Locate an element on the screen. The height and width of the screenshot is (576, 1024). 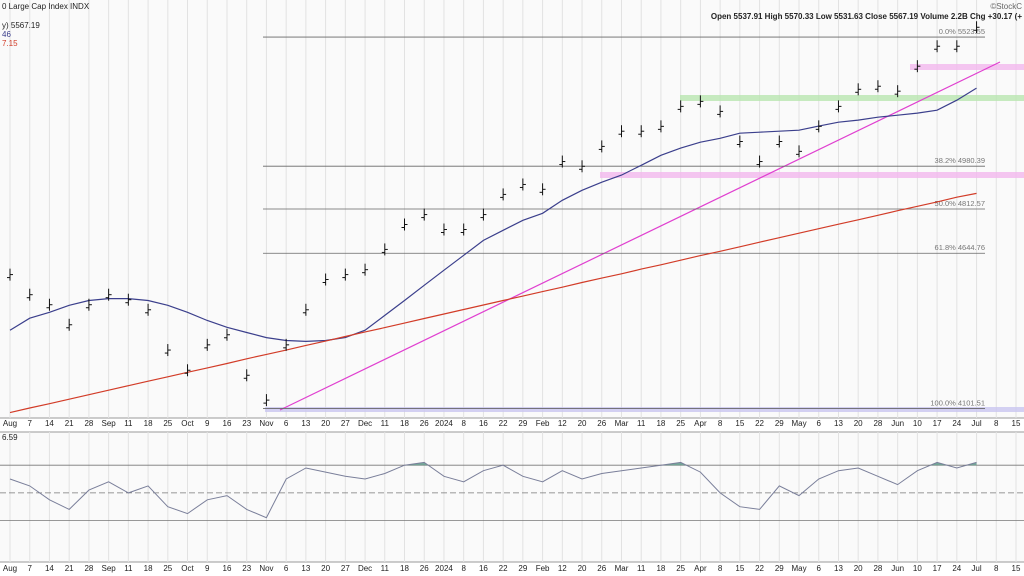
fib-label: 38.2% 4980.39 is located at coordinates (960, 160).